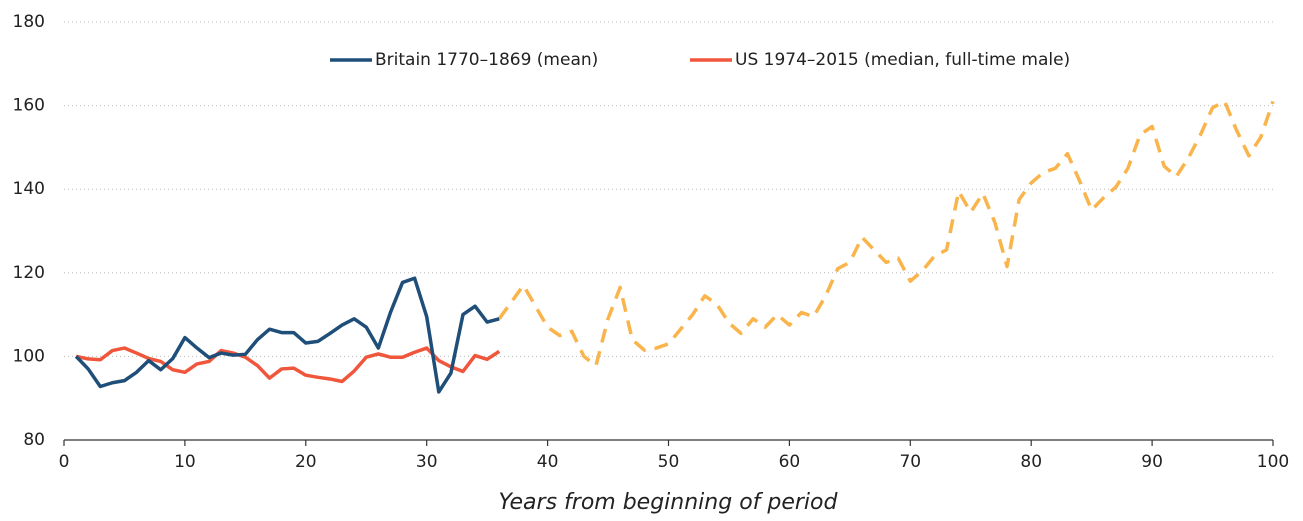 This screenshot has height=521, width=1303. Describe the element at coordinates (306, 462) in the screenshot. I see `x-tick-label: 20` at that location.